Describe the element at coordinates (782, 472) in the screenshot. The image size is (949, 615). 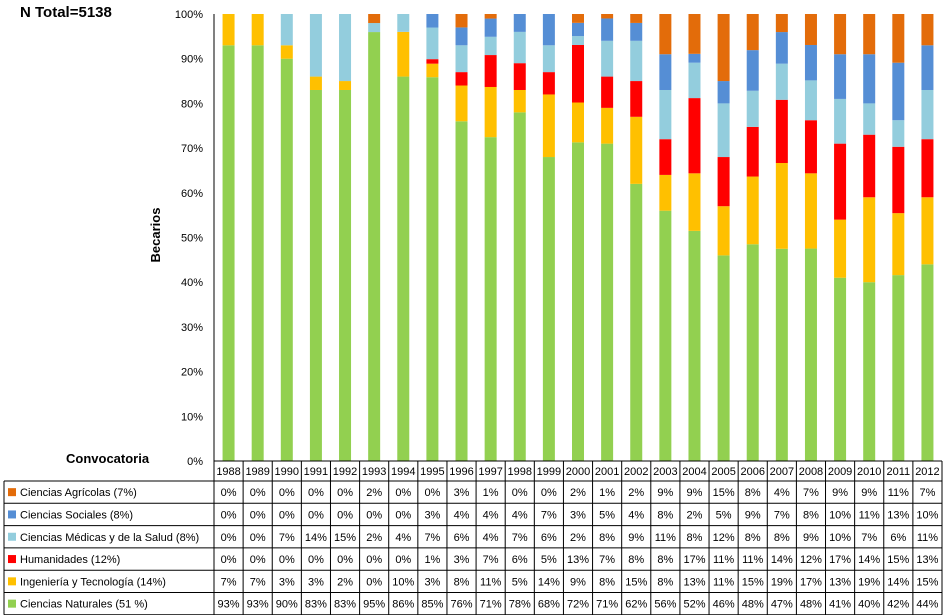
I see `x-tick-label: 2007` at that location.